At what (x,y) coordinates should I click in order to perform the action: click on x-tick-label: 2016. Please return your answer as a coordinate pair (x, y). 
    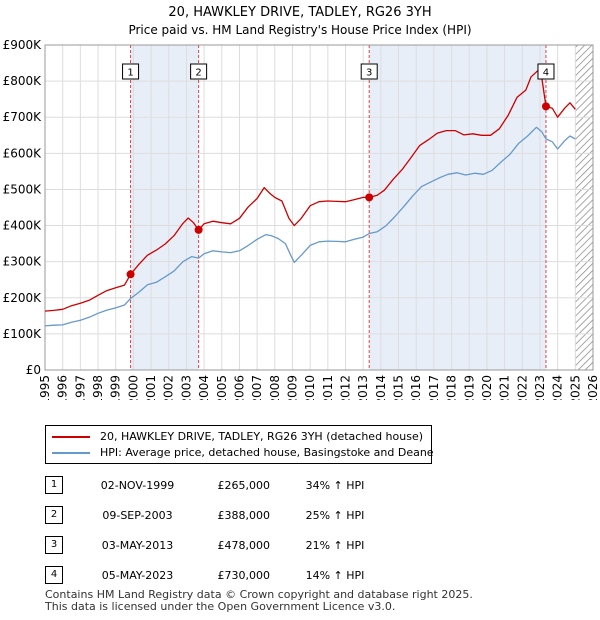
    Looking at the image, I should click on (416, 387).